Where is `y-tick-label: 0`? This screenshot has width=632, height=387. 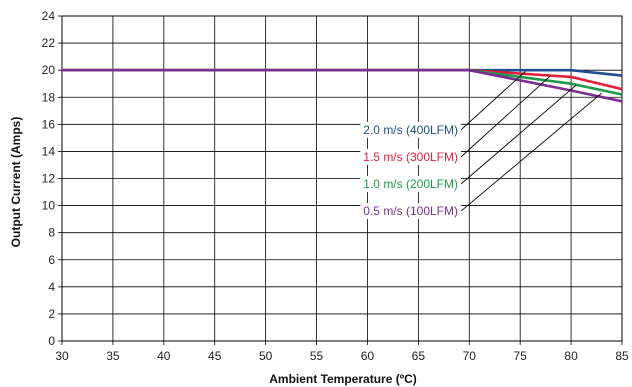
y-tick-label: 0 is located at coordinates (51, 341).